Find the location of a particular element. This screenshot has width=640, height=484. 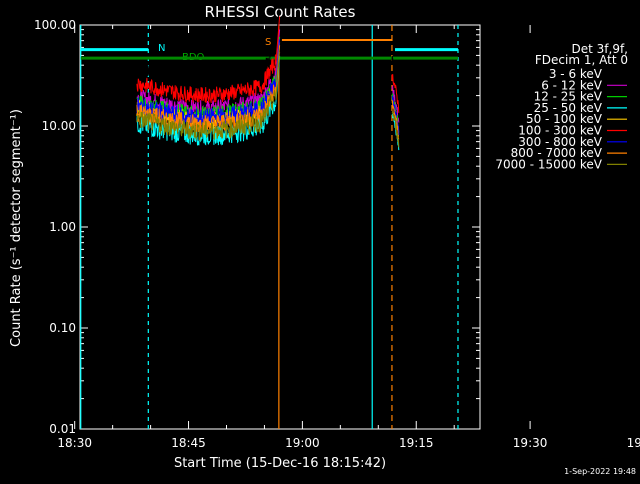

x-tick-label: 19:30 is located at coordinates (530, 443).